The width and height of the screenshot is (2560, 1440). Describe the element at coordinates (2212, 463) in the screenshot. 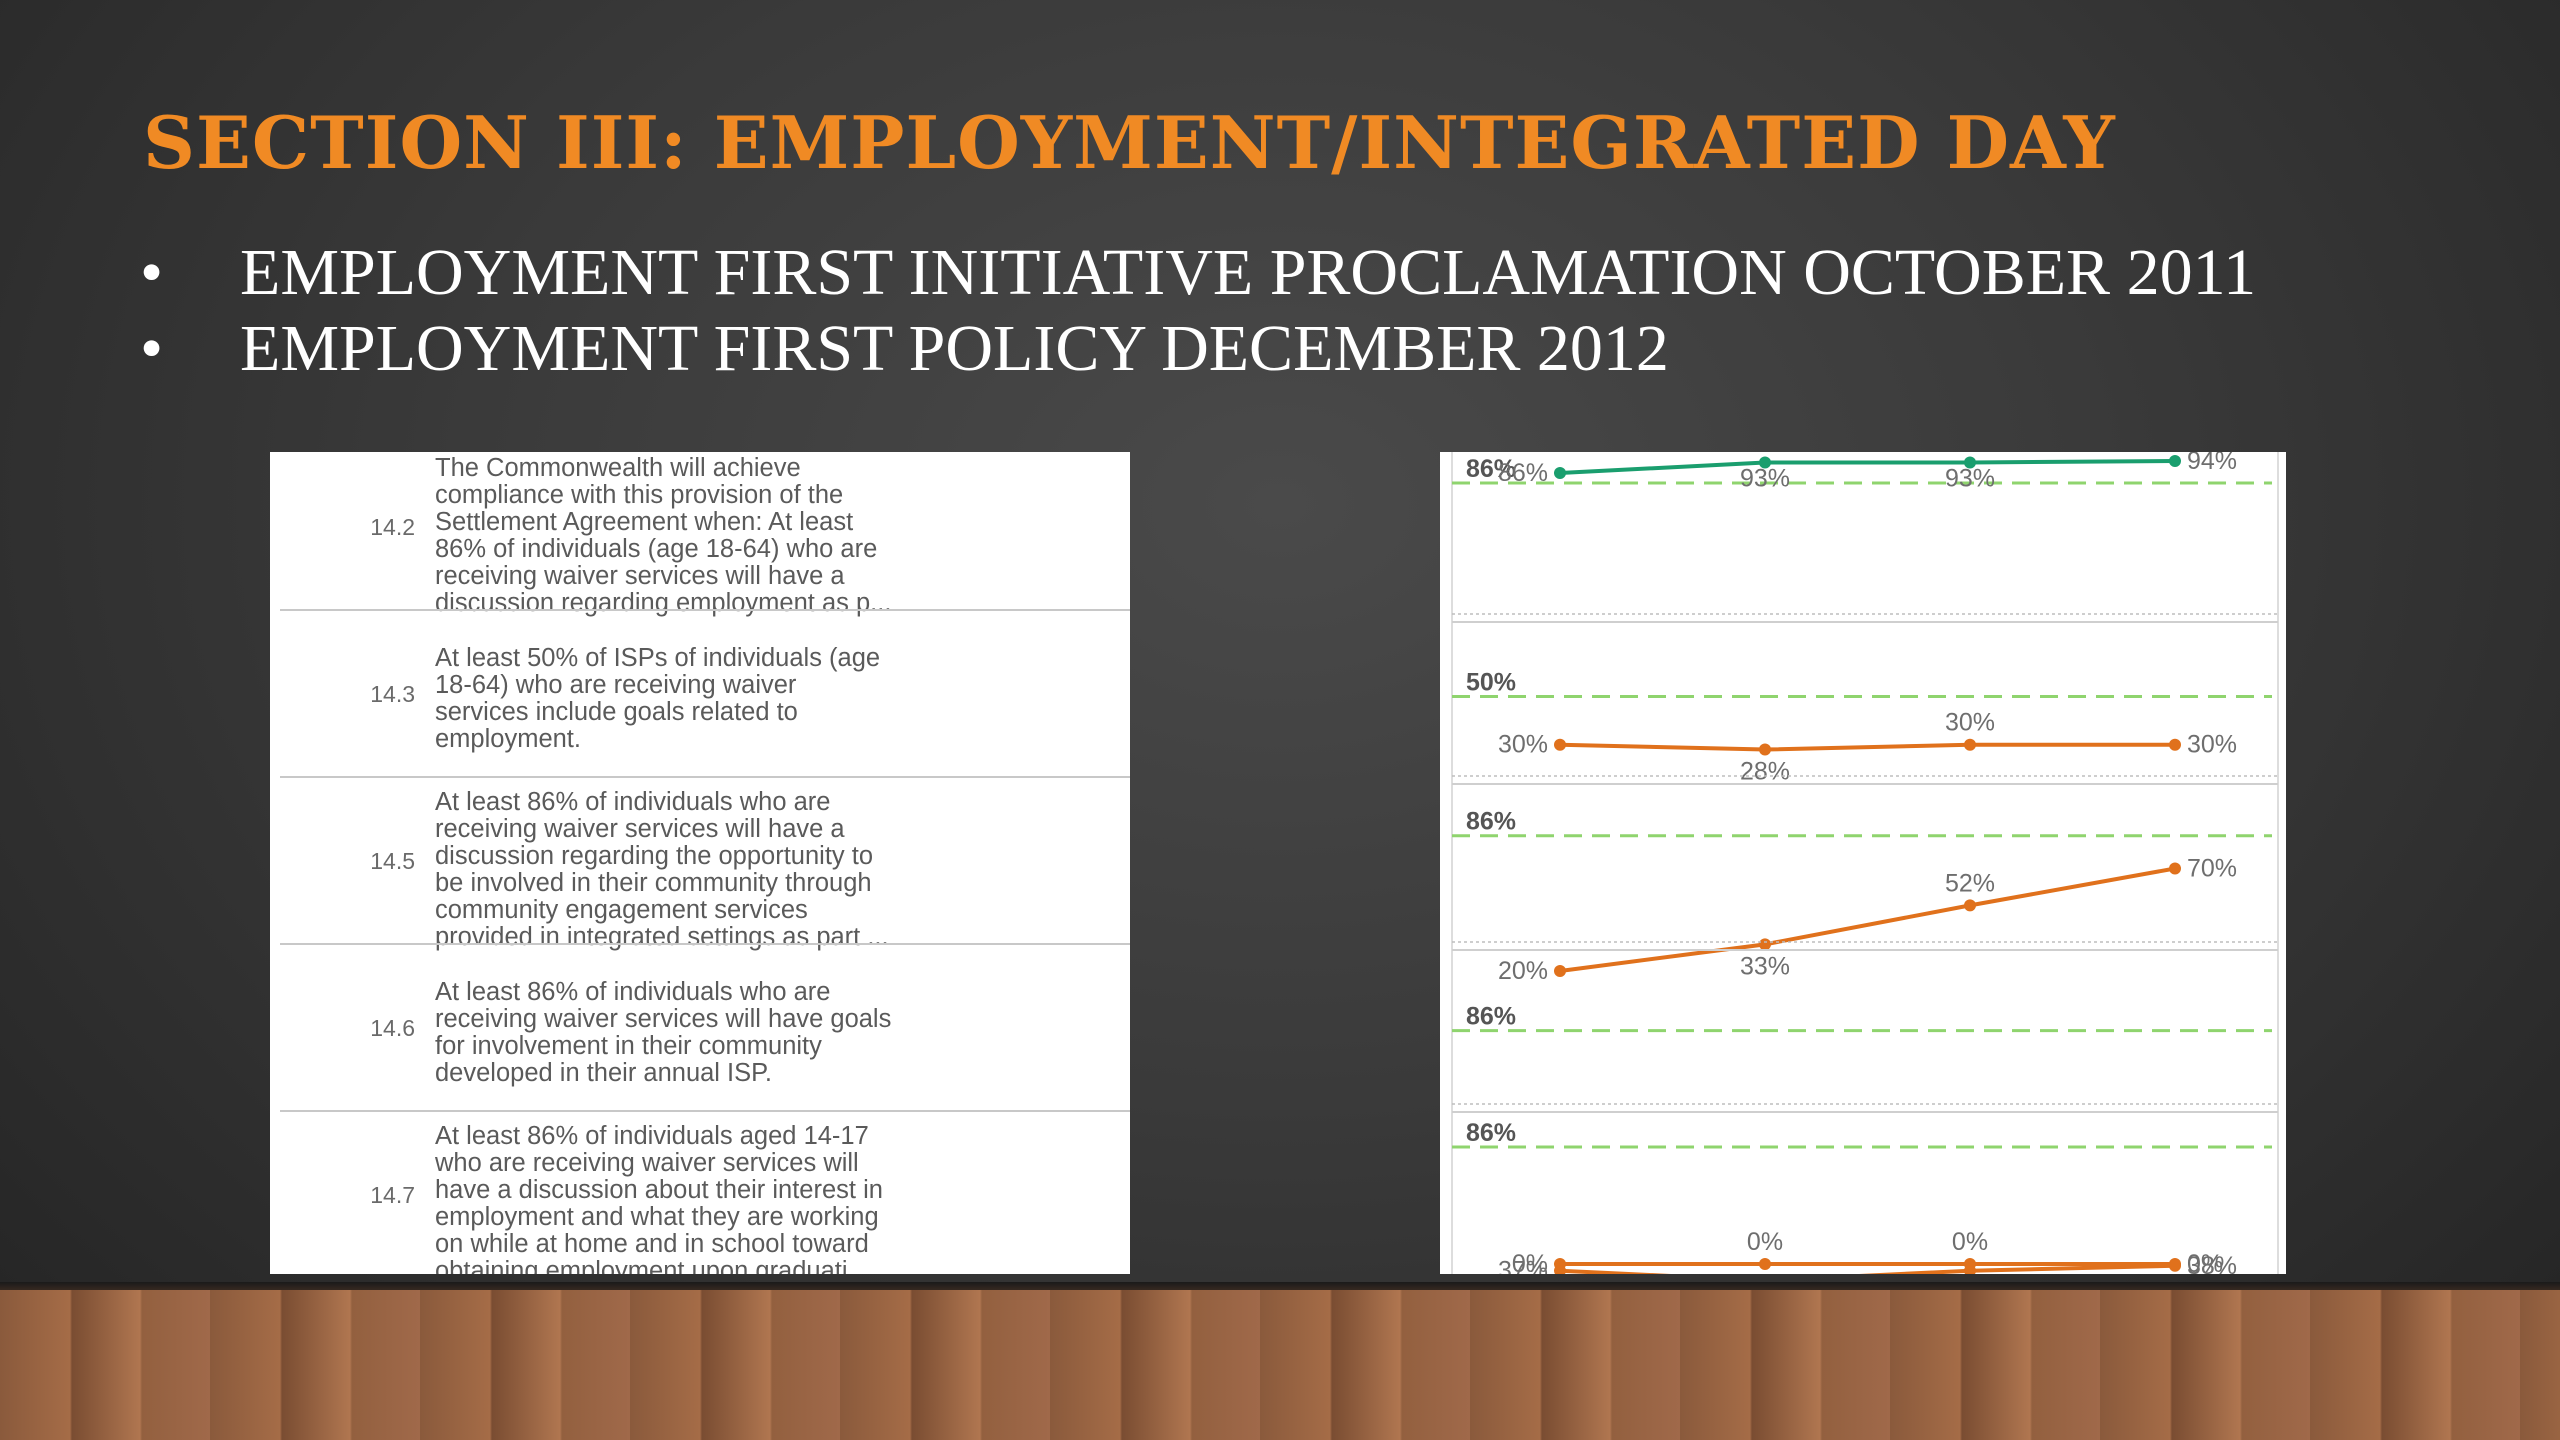

I see `data-label: 94%` at that location.